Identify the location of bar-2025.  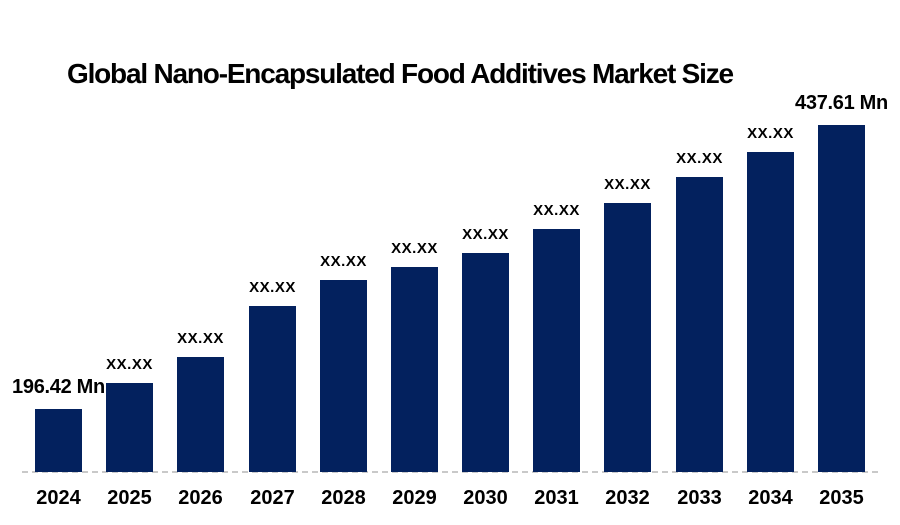
(129, 427).